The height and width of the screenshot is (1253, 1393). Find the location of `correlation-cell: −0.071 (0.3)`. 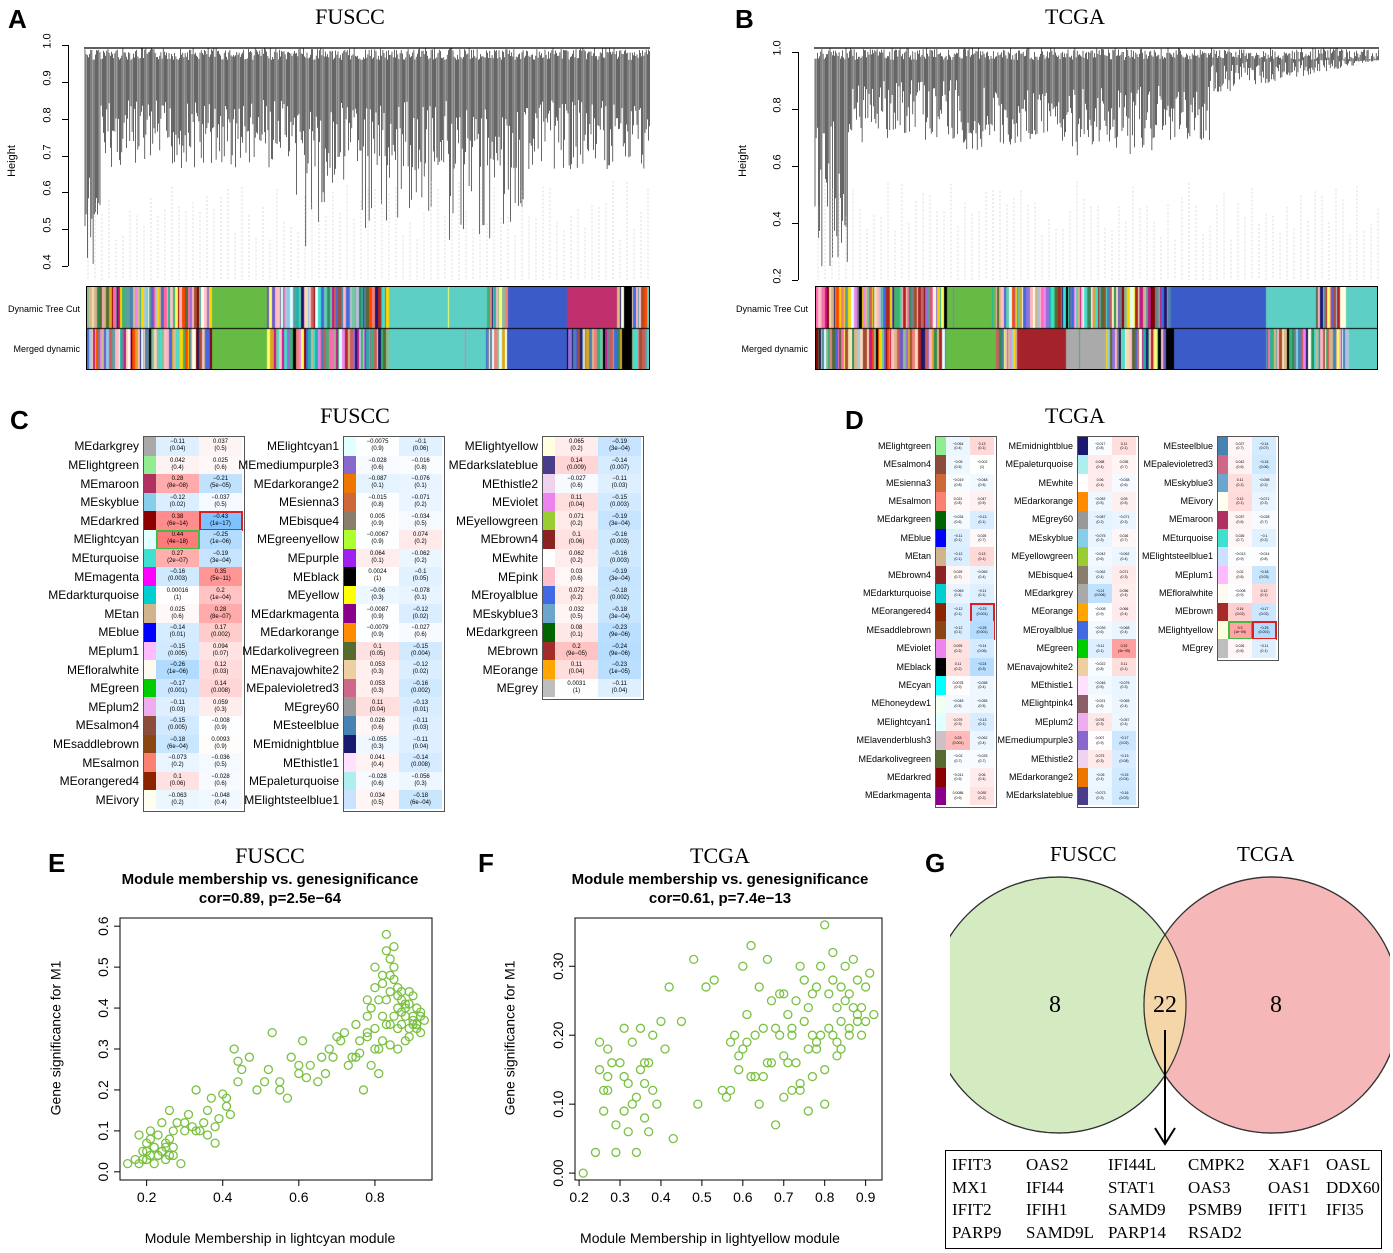

correlation-cell: −0.071 (0.3) is located at coordinates (1124, 519).